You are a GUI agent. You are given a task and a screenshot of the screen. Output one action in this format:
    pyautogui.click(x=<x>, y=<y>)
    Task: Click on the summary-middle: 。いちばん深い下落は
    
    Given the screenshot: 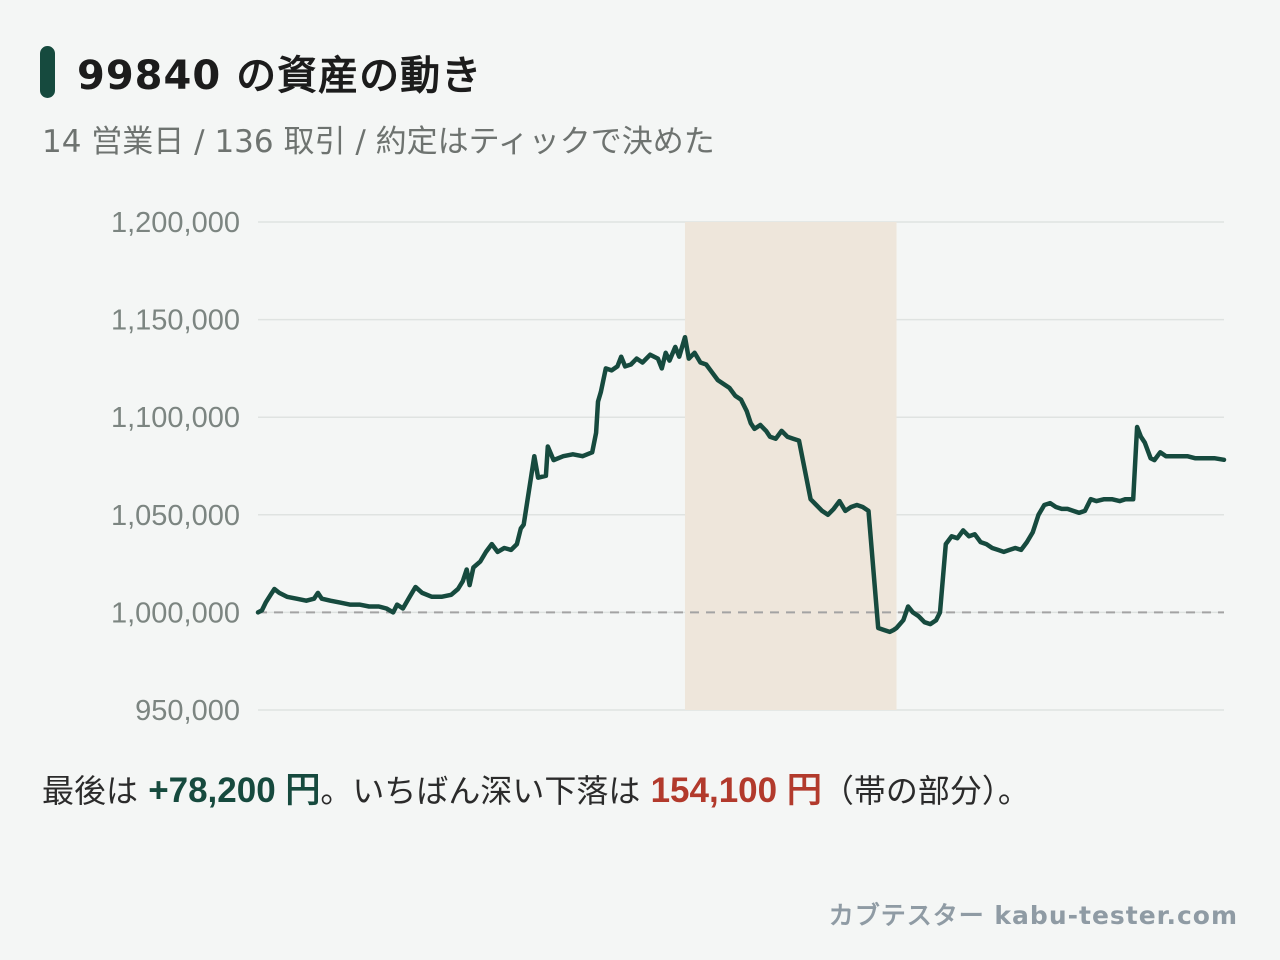 What is the action you would take?
    pyautogui.click(x=485, y=791)
    